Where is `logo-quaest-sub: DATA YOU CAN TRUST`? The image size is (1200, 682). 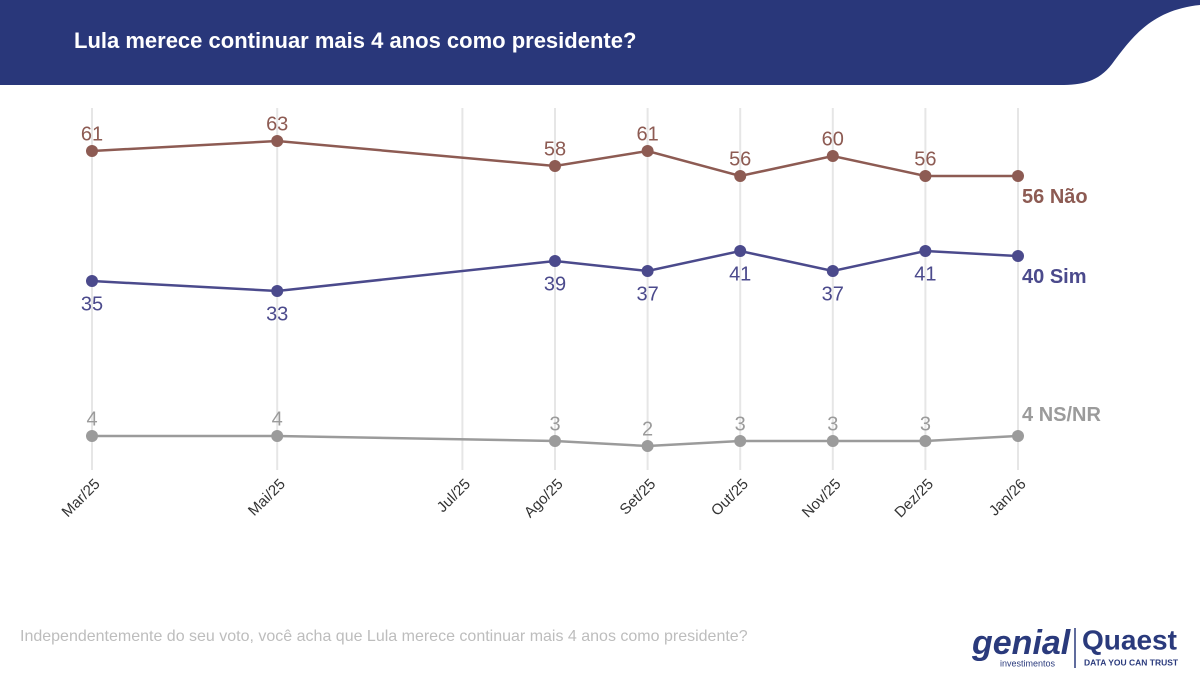
logo-quaest-sub: DATA YOU CAN TRUST is located at coordinates (1131, 662).